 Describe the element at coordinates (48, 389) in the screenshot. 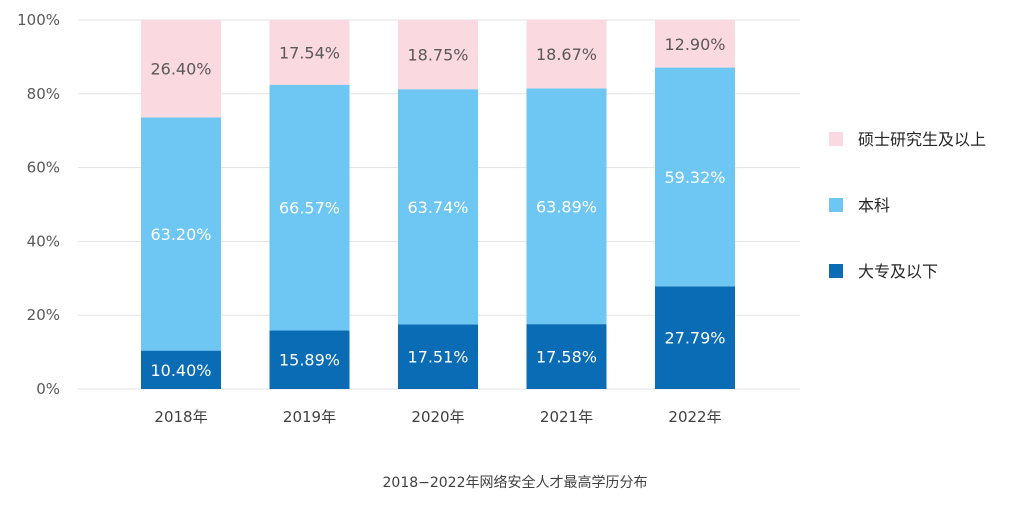

I see `y-tick-label: 0%` at that location.